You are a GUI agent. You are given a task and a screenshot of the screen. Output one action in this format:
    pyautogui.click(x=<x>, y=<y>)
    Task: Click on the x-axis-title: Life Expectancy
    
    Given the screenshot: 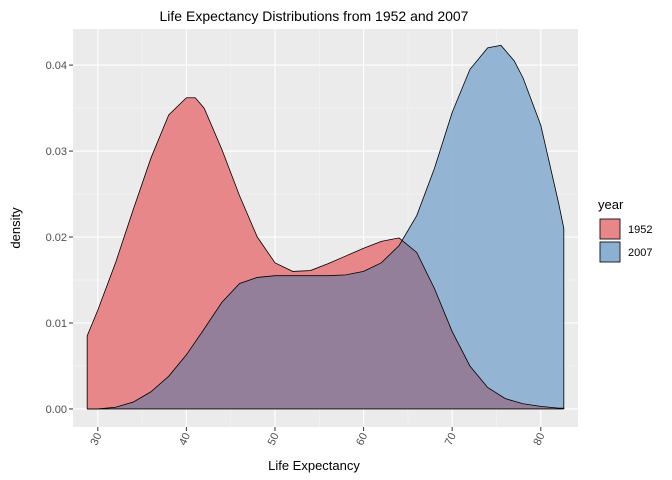 What is the action you would take?
    pyautogui.click(x=314, y=465)
    